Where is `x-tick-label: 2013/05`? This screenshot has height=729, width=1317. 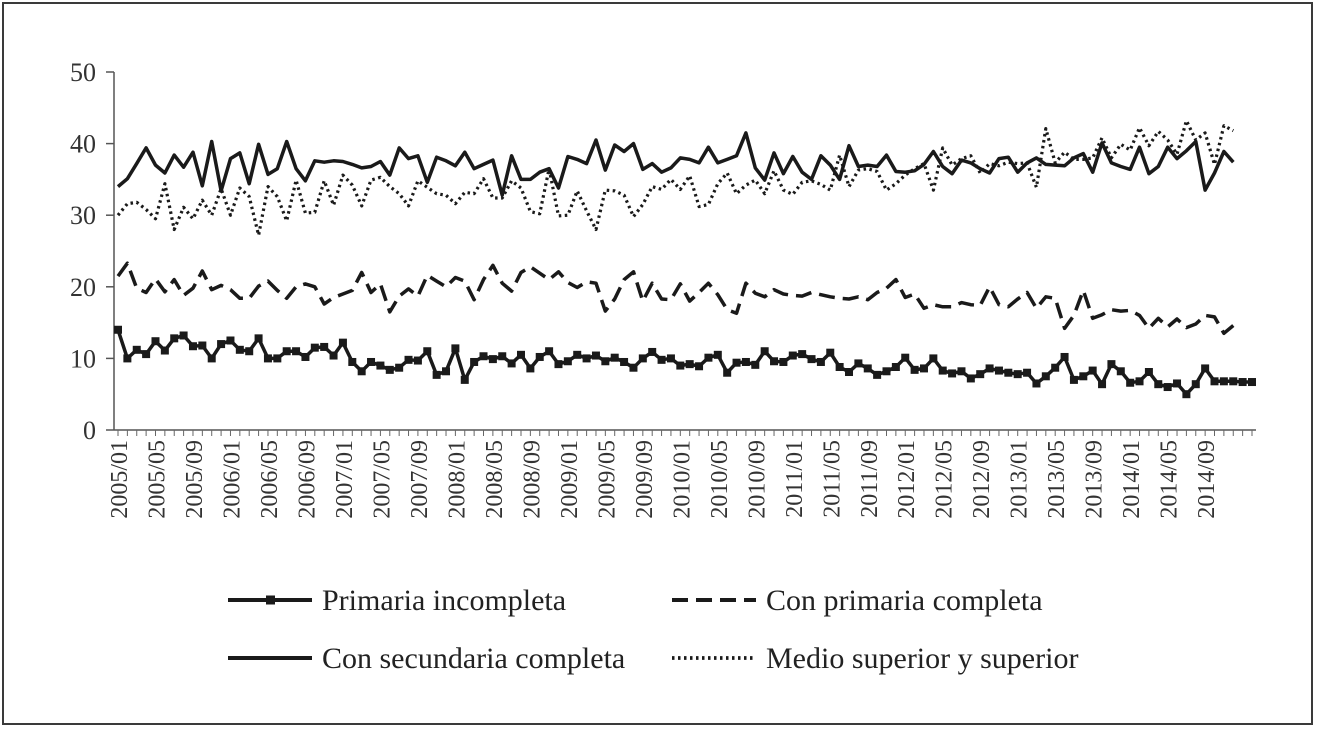
x-tick-label: 2013/05 is located at coordinates (1057, 479).